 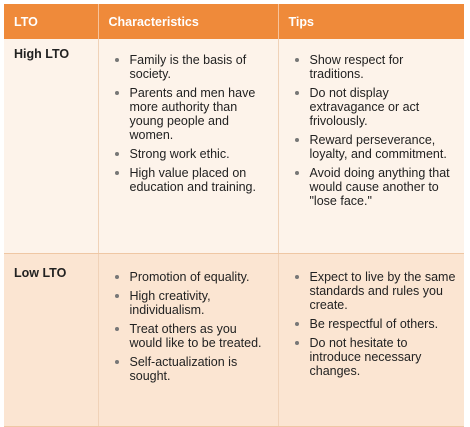 What do you see at coordinates (188, 67) in the screenshot?
I see `list-item-text: Family is the basis of society.` at bounding box center [188, 67].